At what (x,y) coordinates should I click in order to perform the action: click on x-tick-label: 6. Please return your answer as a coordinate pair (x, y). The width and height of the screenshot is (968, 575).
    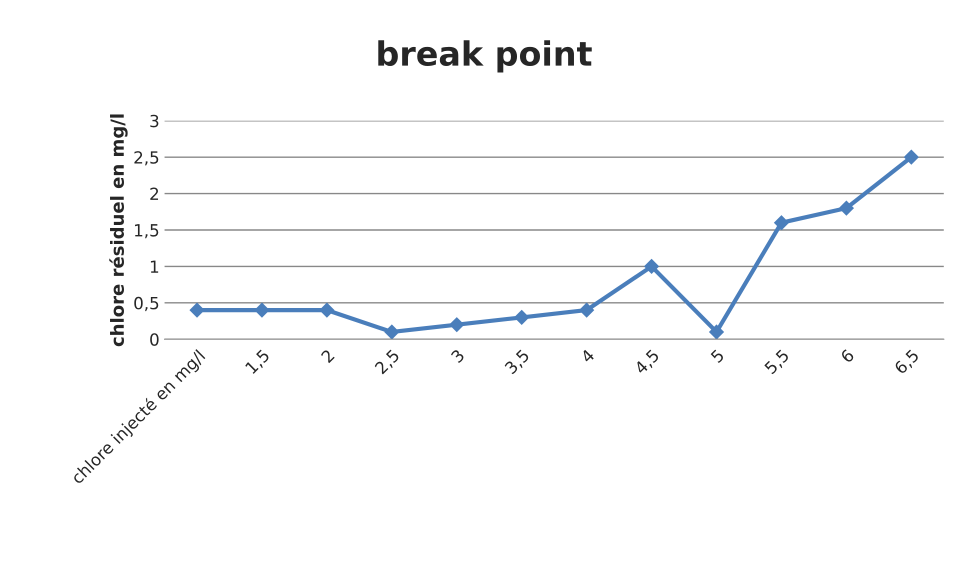
    Looking at the image, I should click on (847, 356).